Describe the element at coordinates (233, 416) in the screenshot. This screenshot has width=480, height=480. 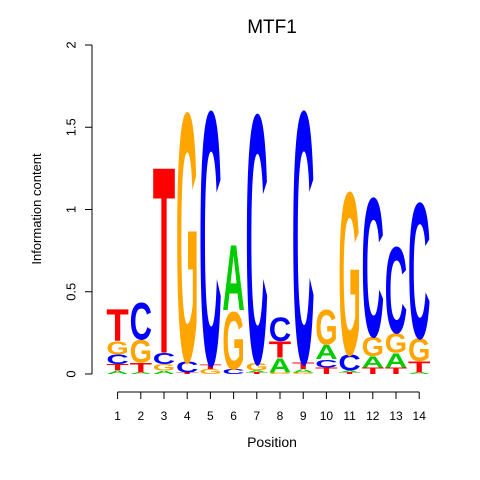
I see `x-tick-label: 6` at that location.